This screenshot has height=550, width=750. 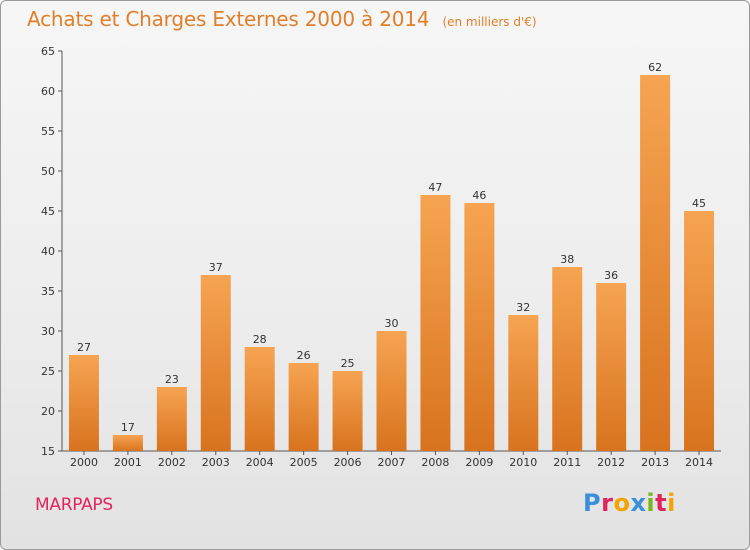 I want to click on x-tick-label: 2006, so click(x=348, y=462).